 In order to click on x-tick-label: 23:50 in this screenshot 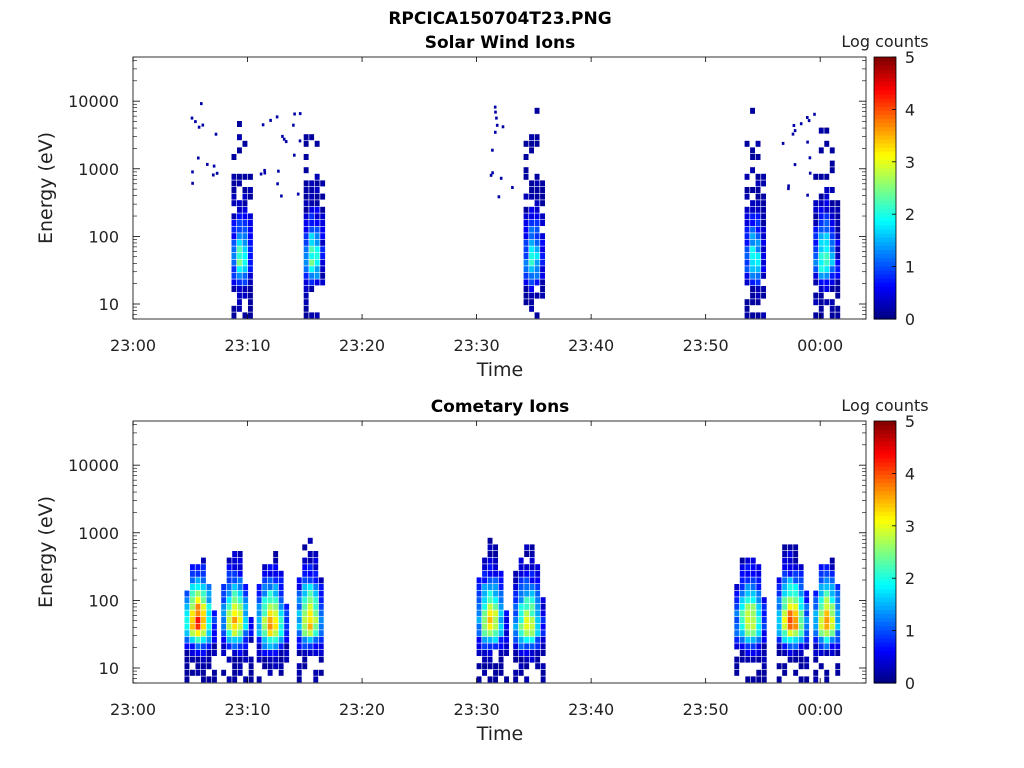, I will do `click(706, 345)`.